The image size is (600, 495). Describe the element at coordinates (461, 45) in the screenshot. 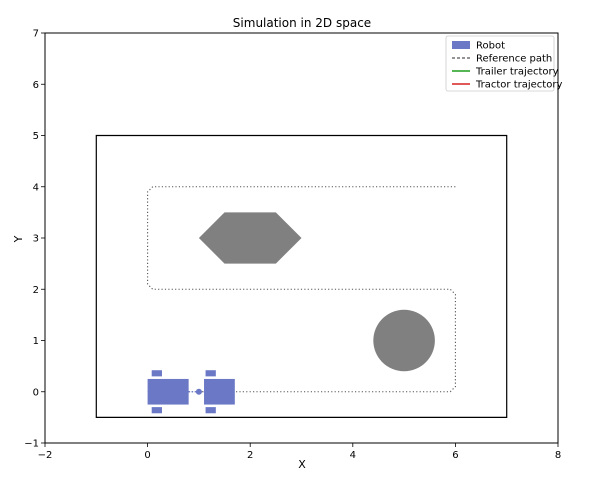

I see `legend-swatch-robot` at that location.